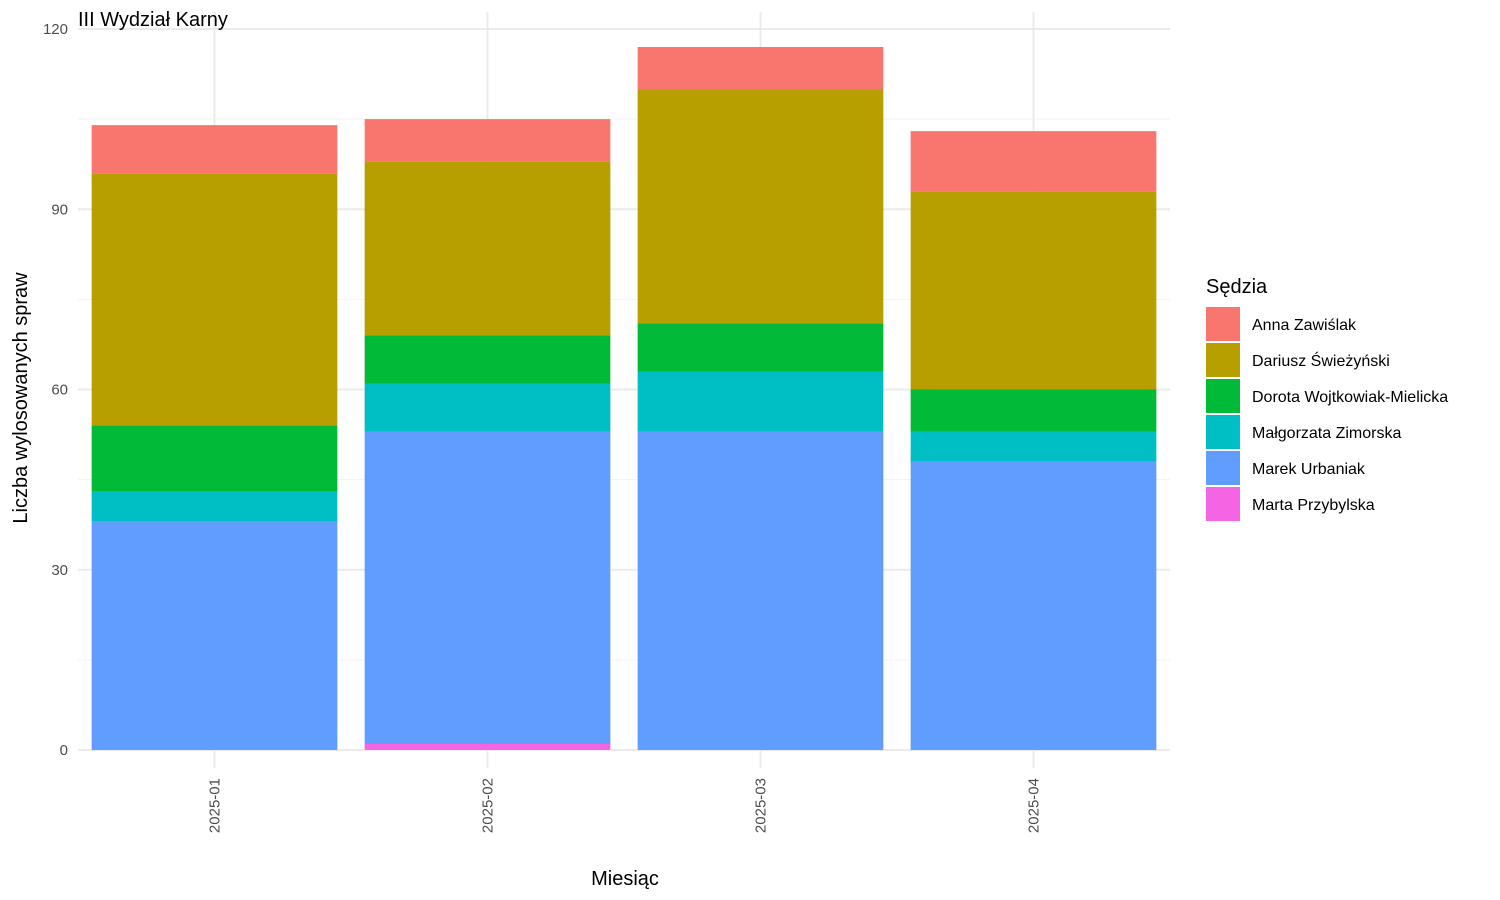  What do you see at coordinates (1350, 397) in the screenshot?
I see `legend-label: Dorota Wojtkowiak-Mielicka` at bounding box center [1350, 397].